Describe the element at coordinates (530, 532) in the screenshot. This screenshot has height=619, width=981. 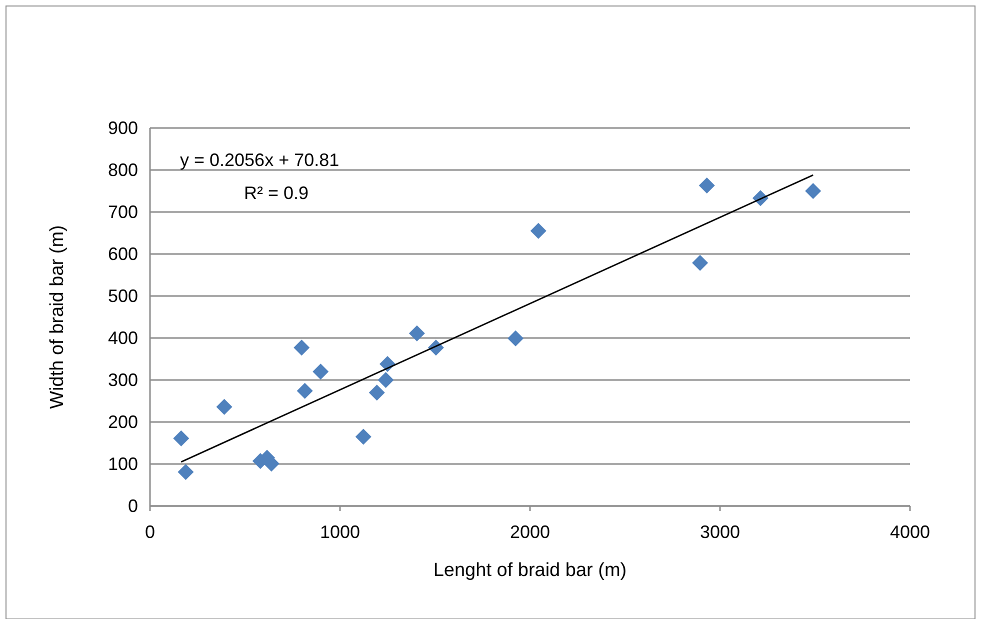
I see `x-tick-label: 2000` at that location.